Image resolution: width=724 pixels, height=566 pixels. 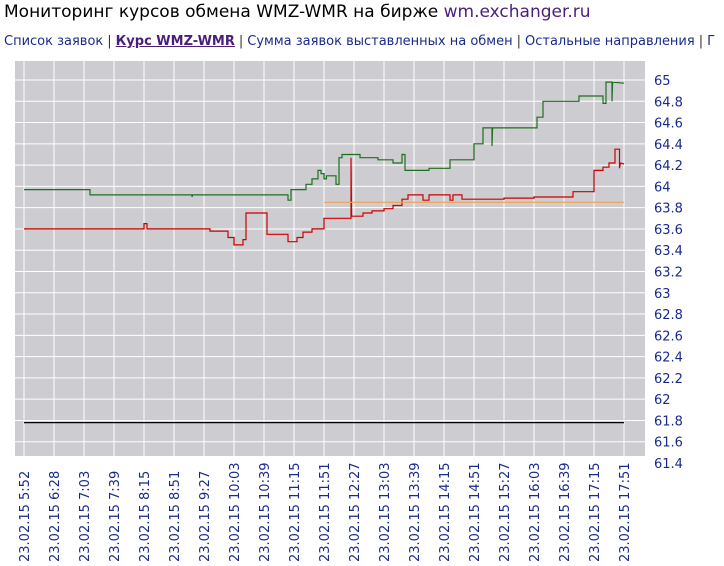 I want to click on nav-link-rate: Курс WMZ-WMR, so click(x=175, y=41).